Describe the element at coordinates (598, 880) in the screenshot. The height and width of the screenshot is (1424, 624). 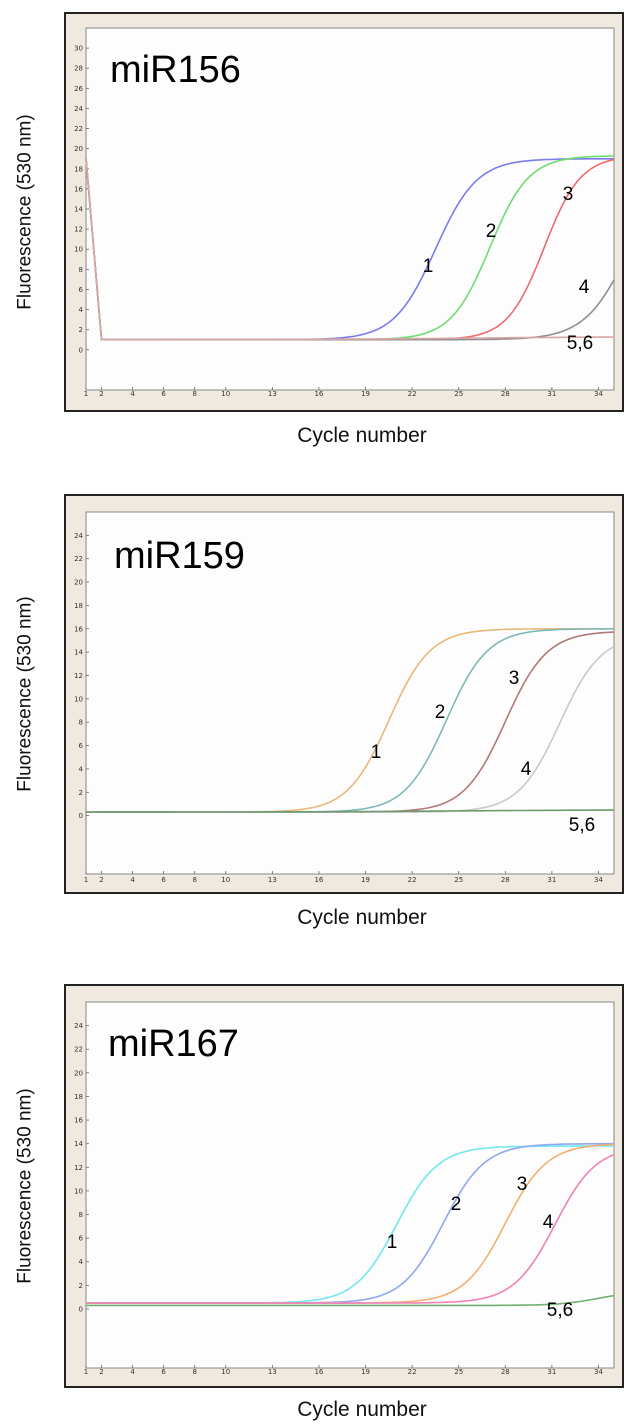
I see `x-tick-label: 34` at that location.